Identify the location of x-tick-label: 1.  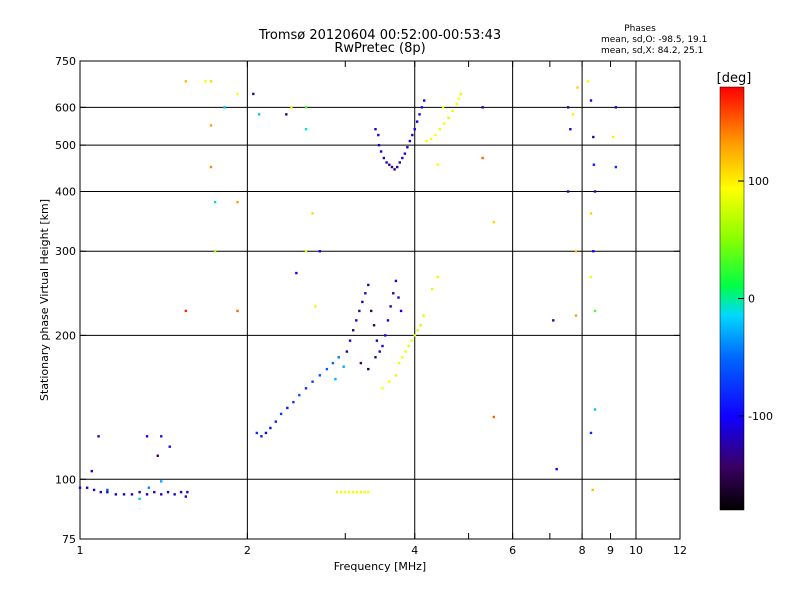
(80, 550).